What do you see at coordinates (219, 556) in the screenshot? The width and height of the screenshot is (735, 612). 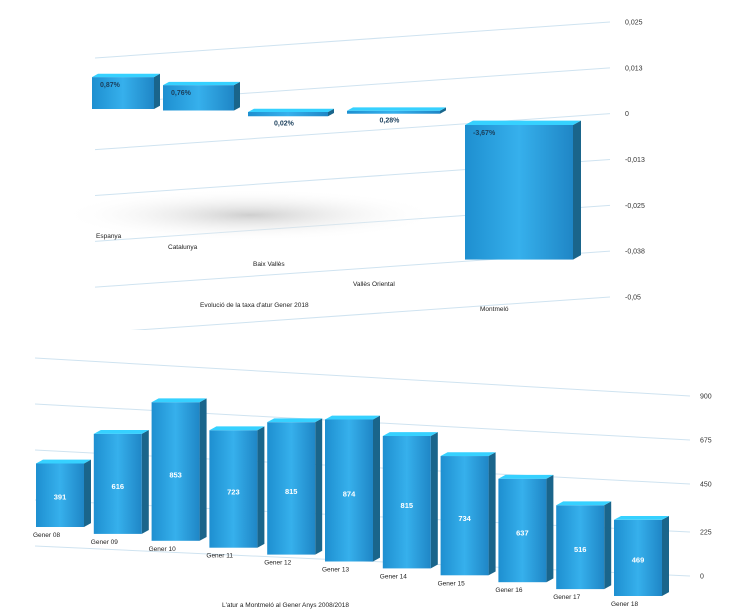 I see `x-category-label: Gener 11` at bounding box center [219, 556].